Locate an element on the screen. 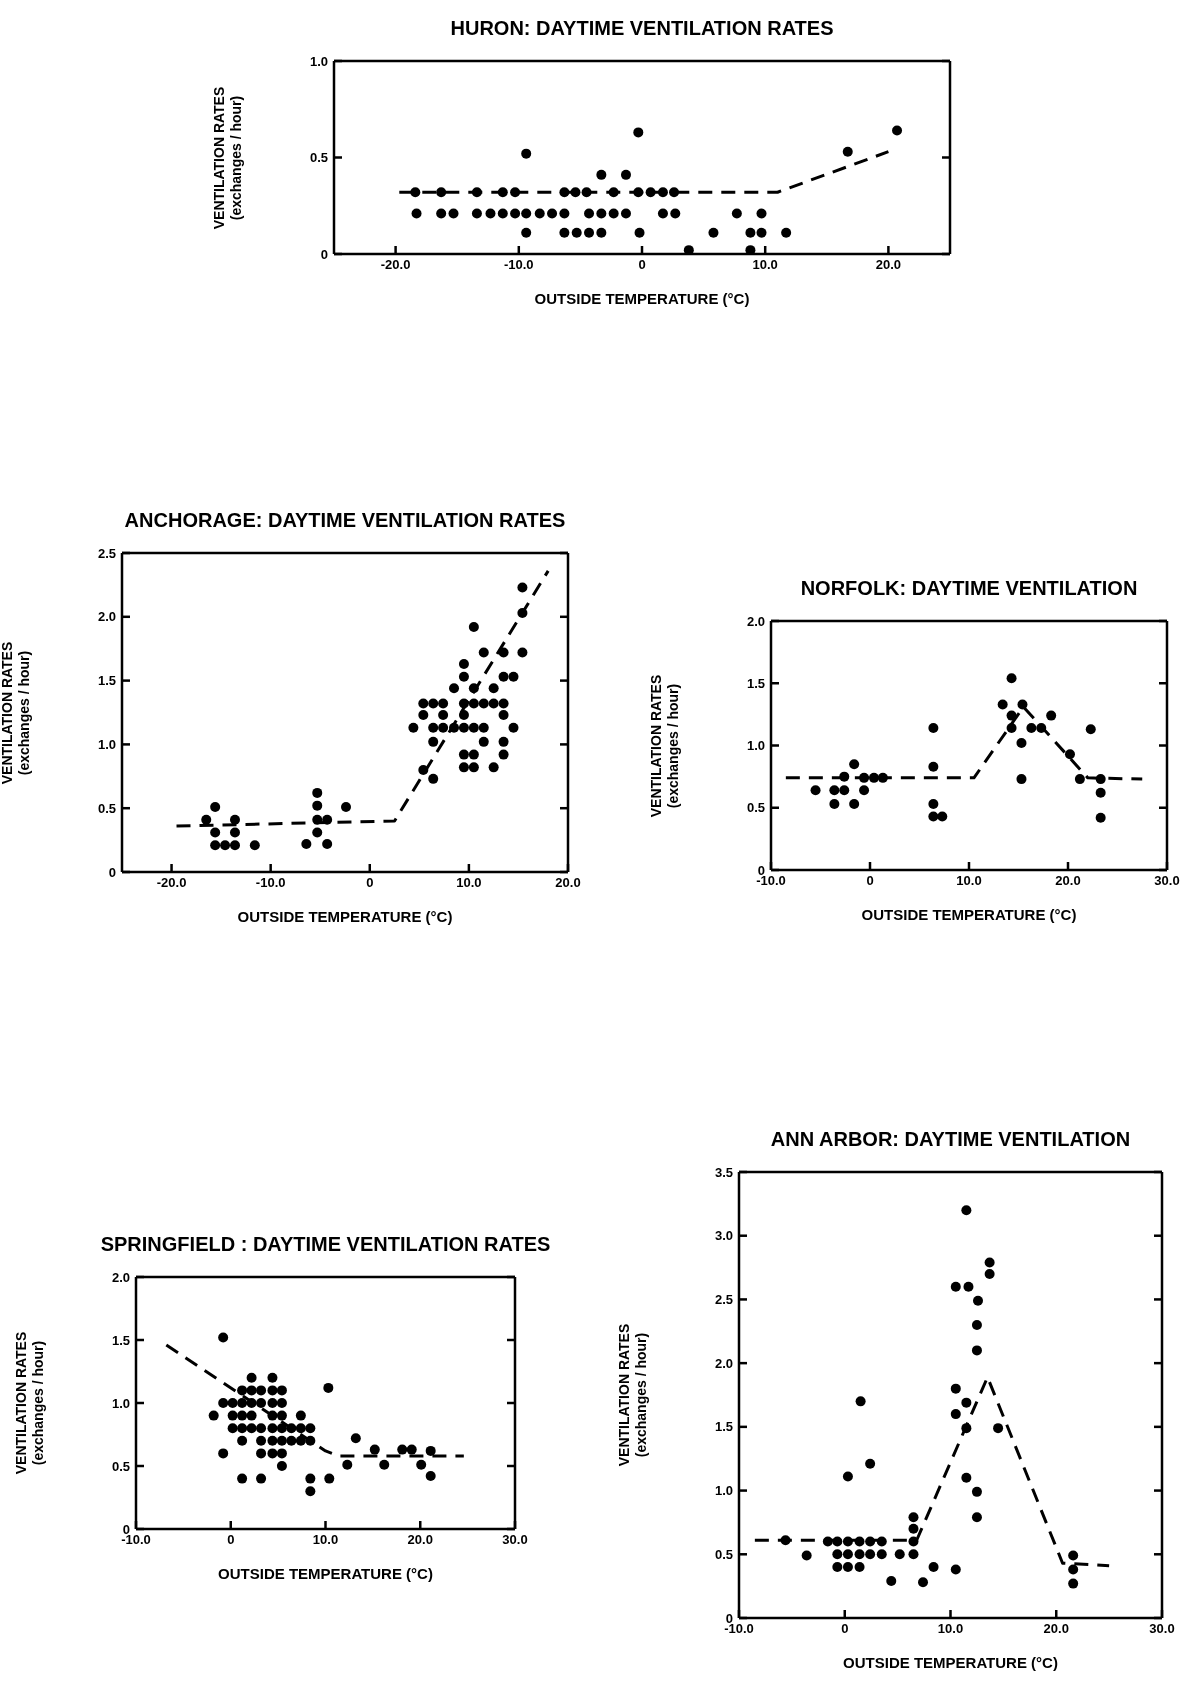  x-tick-label: -20.0 is located at coordinates (395, 265).